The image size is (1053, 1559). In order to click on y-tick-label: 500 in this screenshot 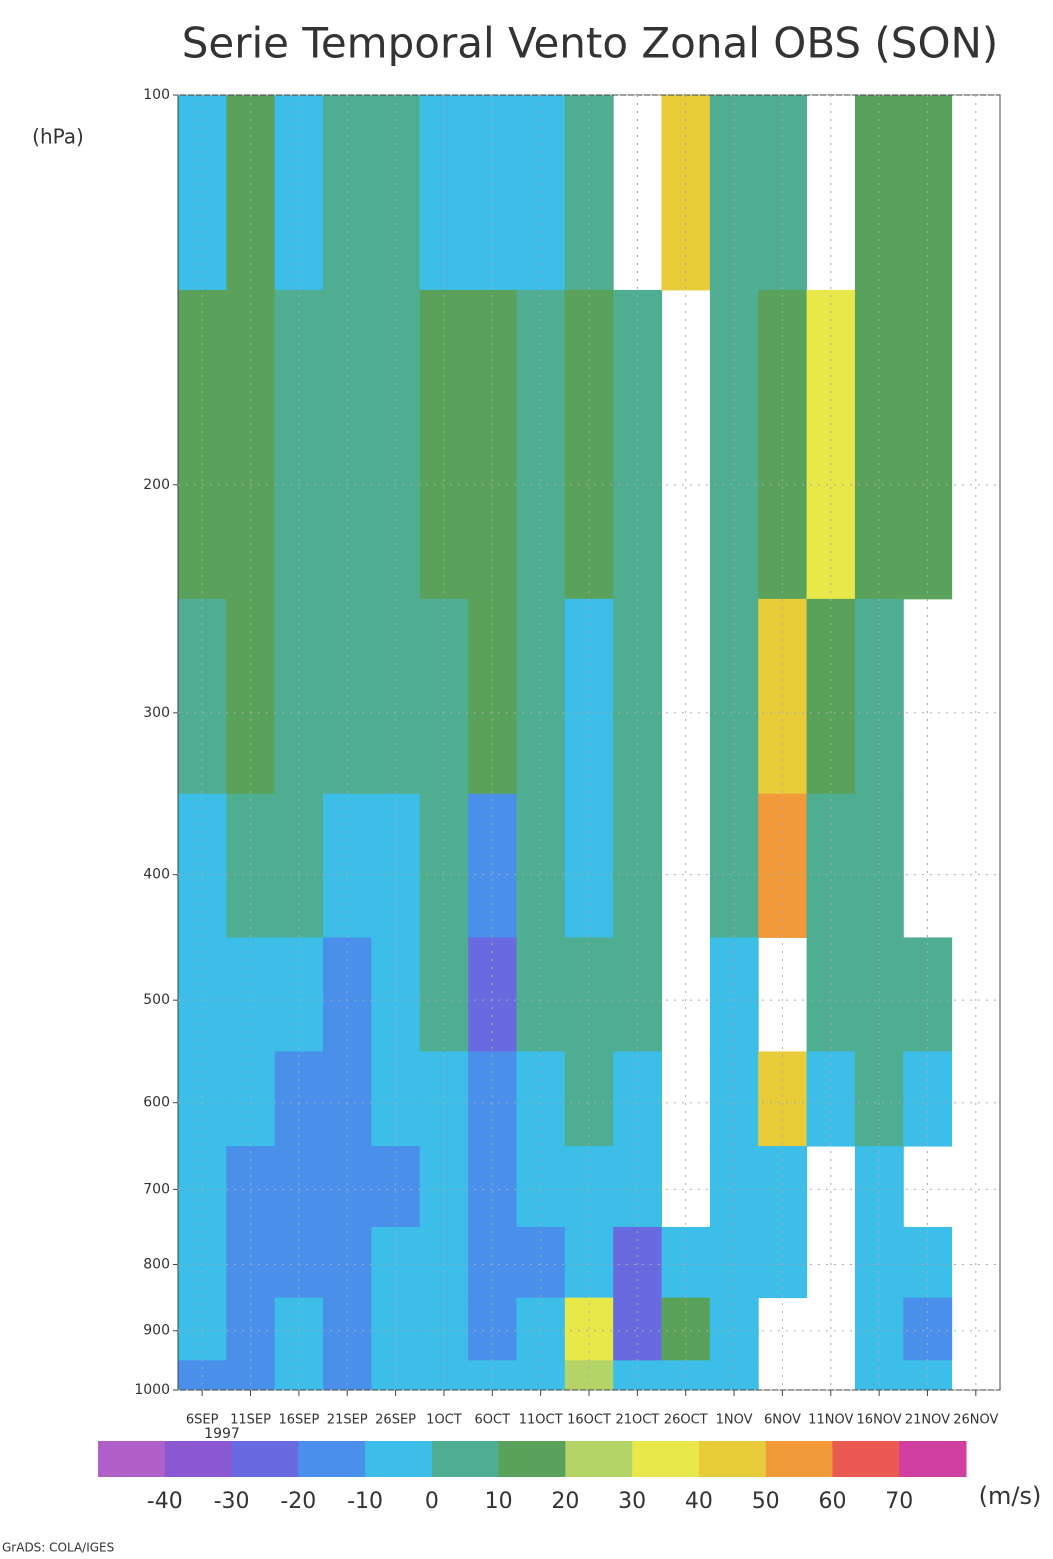, I will do `click(156, 1000)`.